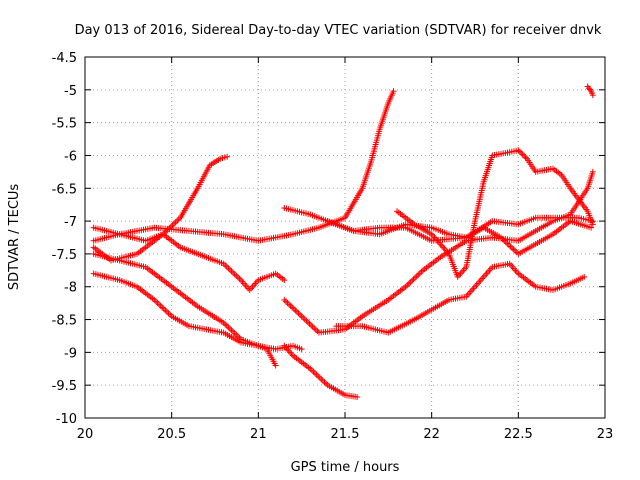 This screenshot has height=480, width=640. Describe the element at coordinates (70, 156) in the screenshot. I see `y-tick-label: -6` at that location.